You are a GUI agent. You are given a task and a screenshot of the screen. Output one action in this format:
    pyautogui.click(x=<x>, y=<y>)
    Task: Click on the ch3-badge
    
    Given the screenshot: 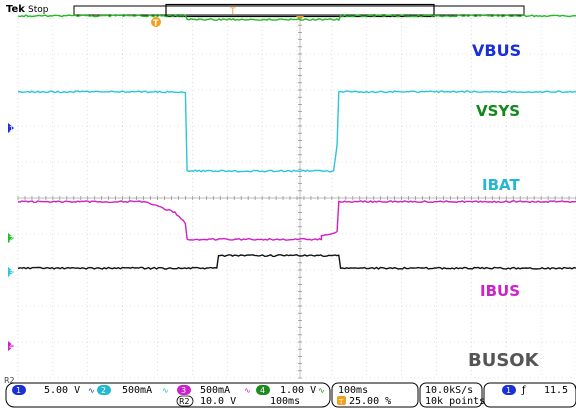 What is the action you would take?
    pyautogui.click(x=184, y=390)
    